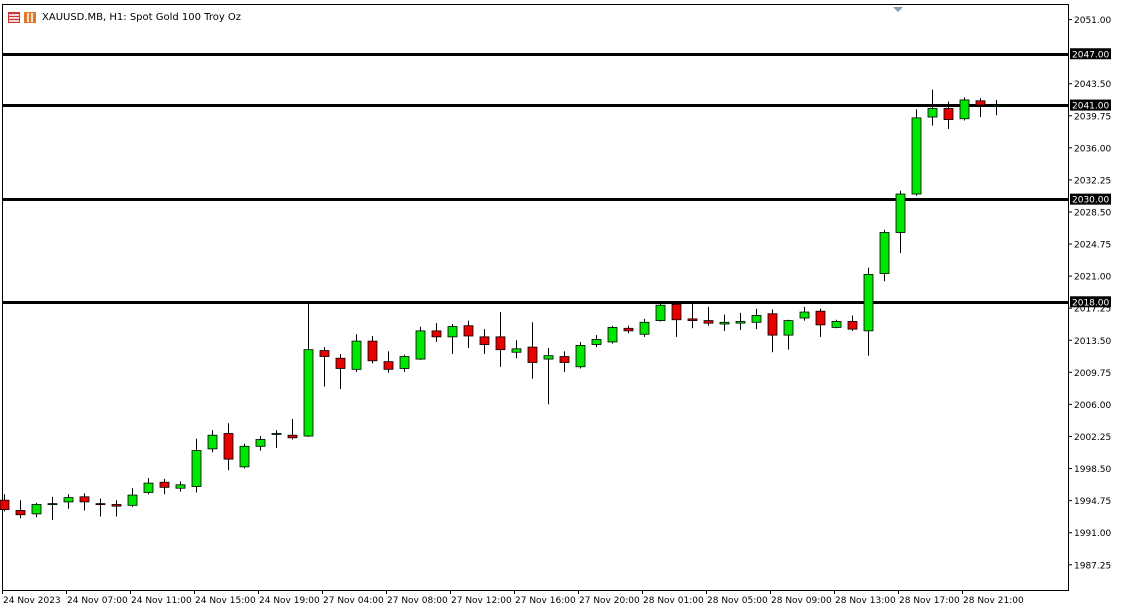 The image size is (1124, 613). What do you see at coordinates (30, 17) in the screenshot?
I see `indicator-icon` at bounding box center [30, 17].